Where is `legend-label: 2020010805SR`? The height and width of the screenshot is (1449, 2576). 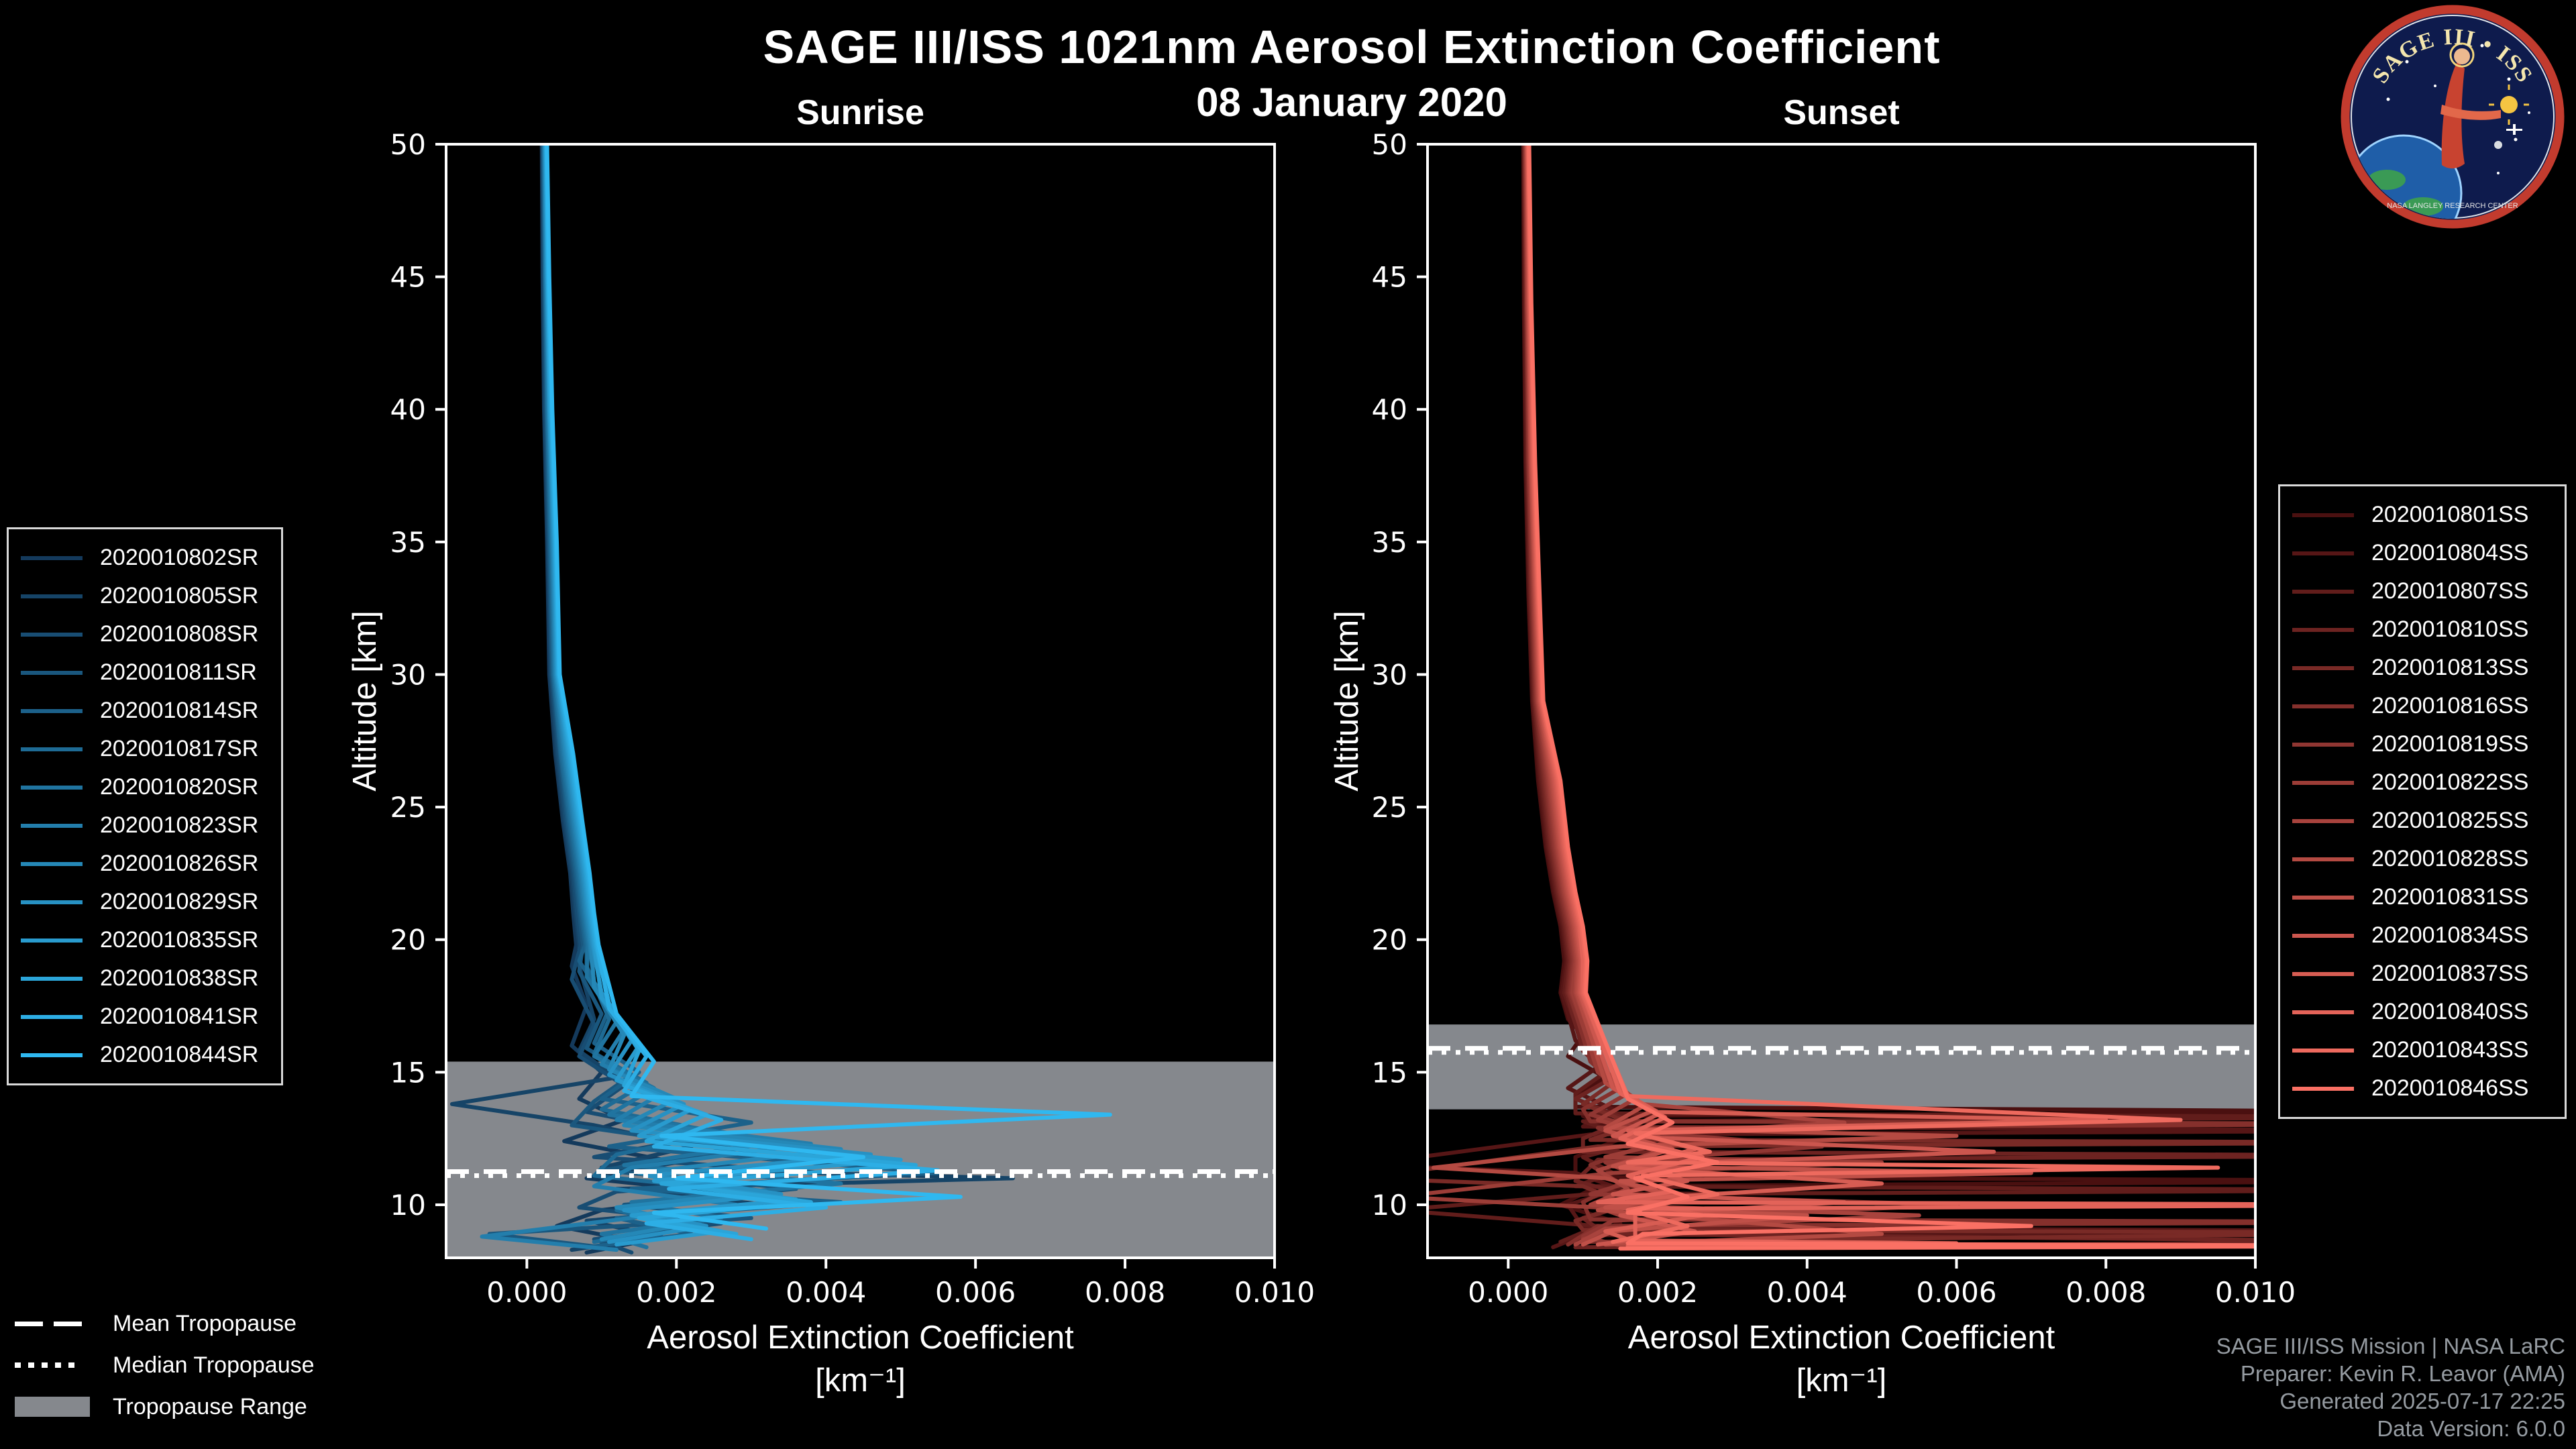
legend-label: 2020010805SR is located at coordinates (179, 595).